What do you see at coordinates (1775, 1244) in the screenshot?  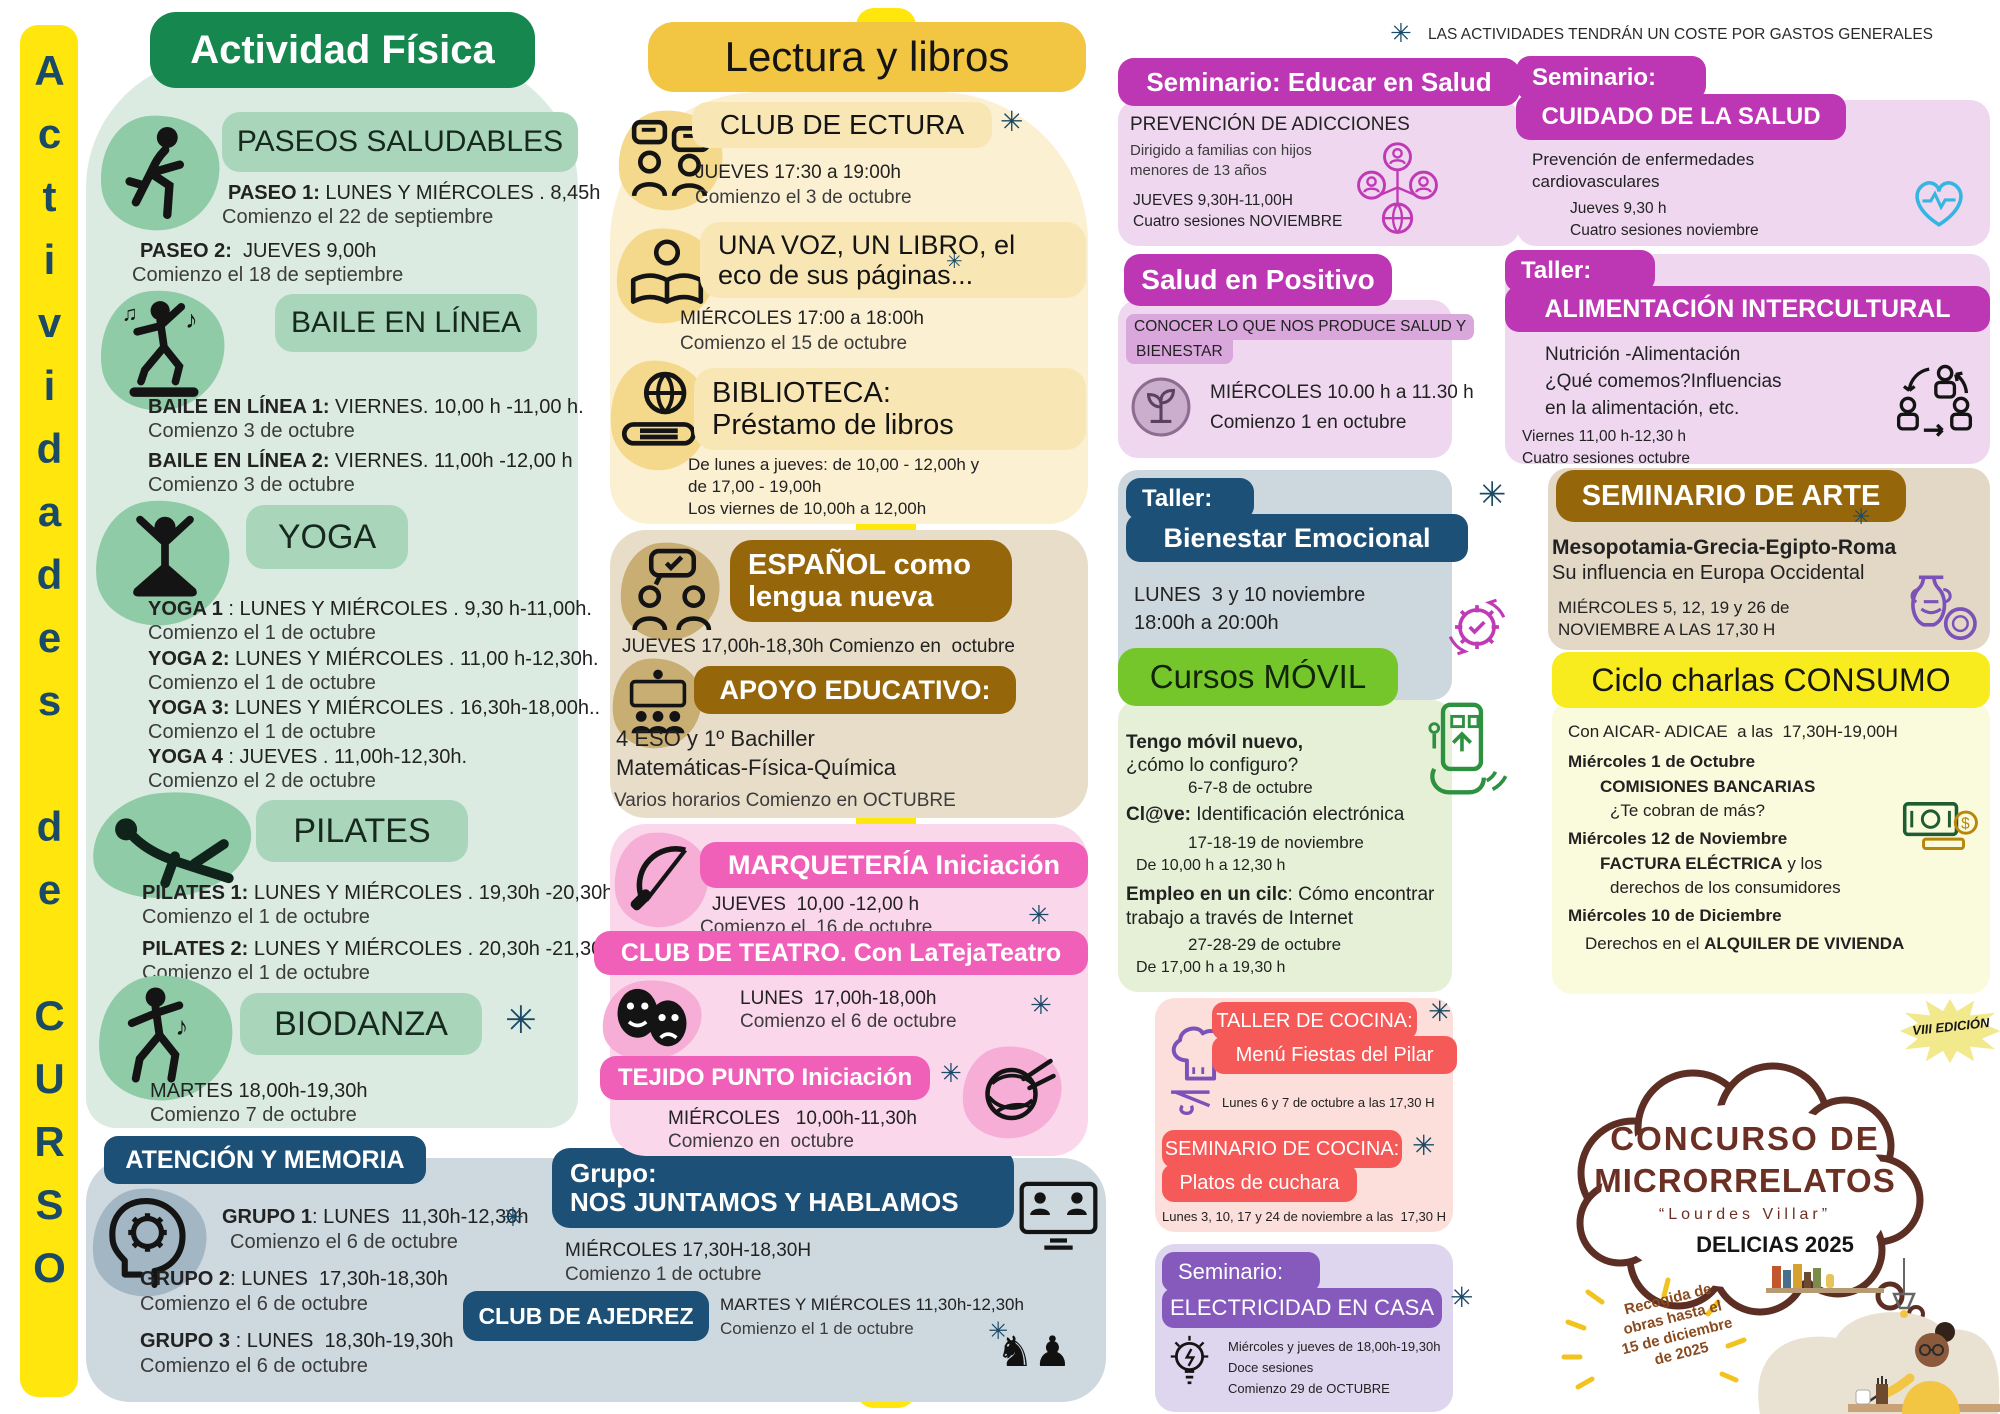 I see `concurso-place: DELICIAS 2025` at bounding box center [1775, 1244].